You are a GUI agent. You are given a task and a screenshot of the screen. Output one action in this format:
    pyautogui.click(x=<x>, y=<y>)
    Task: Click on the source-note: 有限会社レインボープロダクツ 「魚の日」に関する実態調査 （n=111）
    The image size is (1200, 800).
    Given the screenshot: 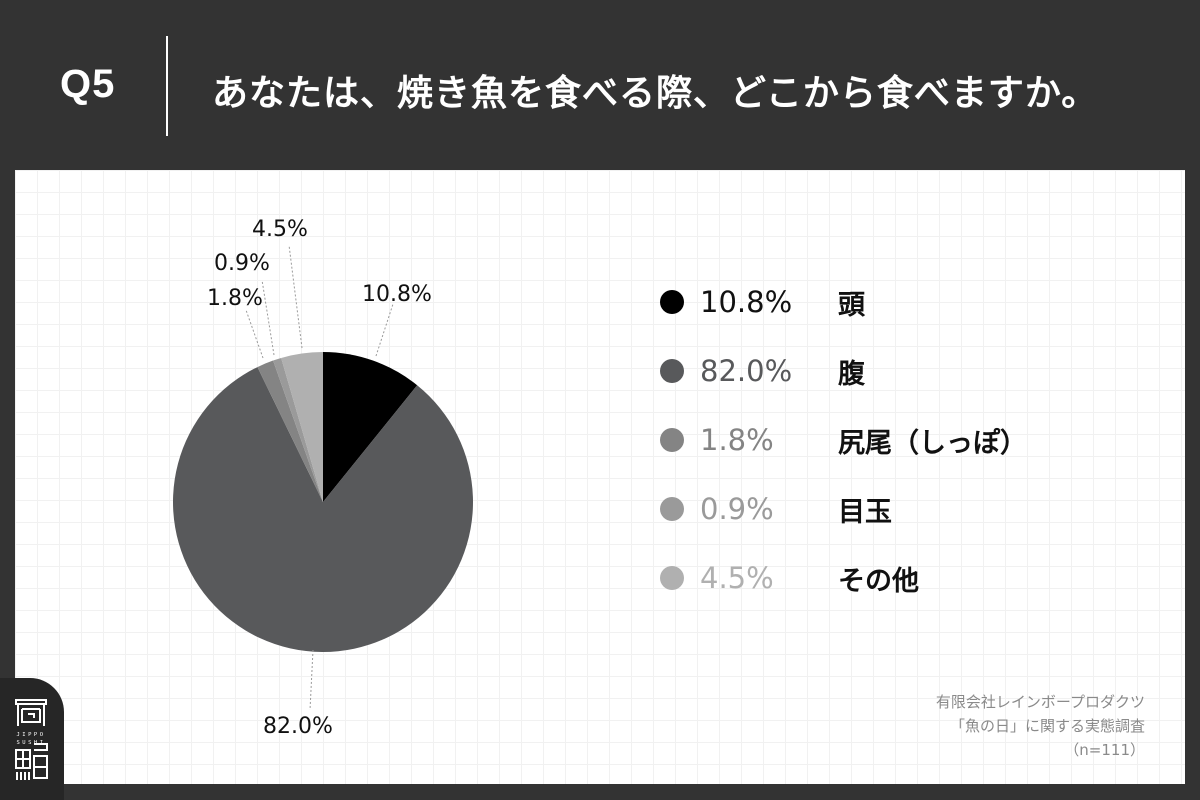 What is the action you would take?
    pyautogui.click(x=1040, y=726)
    